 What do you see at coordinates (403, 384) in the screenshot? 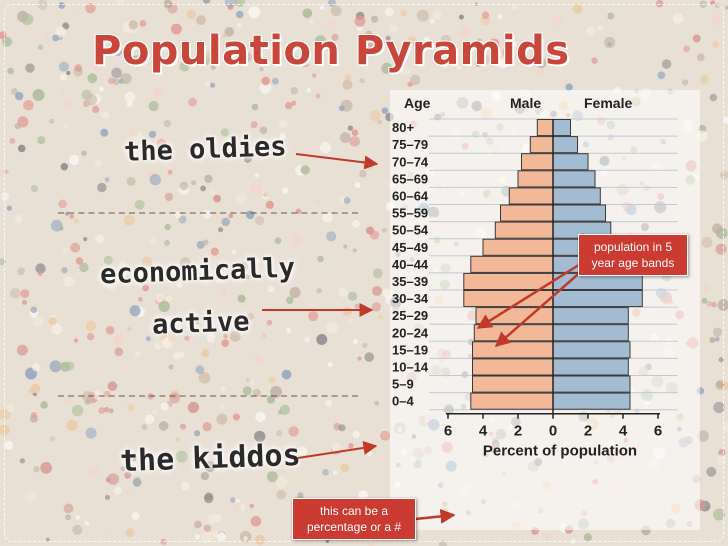
I see `age-label: 5–9` at bounding box center [403, 384].